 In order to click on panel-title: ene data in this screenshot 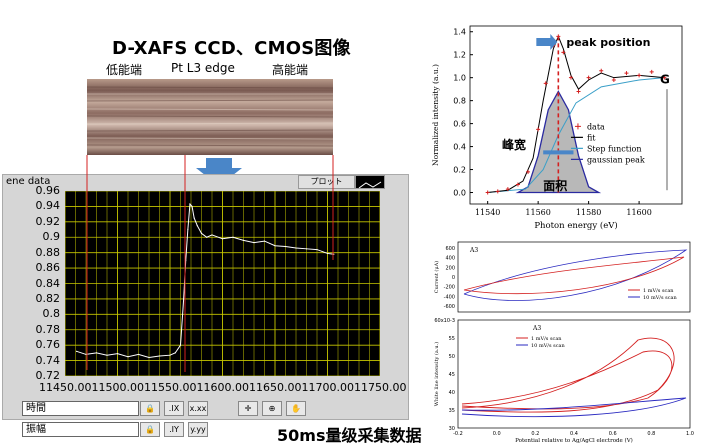, I will do `click(28, 181)`.